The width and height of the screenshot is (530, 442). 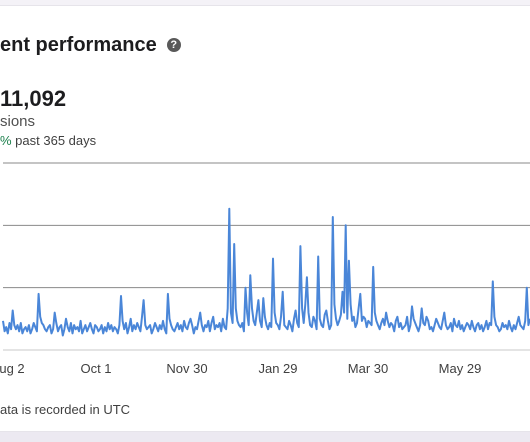 What do you see at coordinates (95, 368) in the screenshot?
I see `x-tick-label: Oct 1` at bounding box center [95, 368].